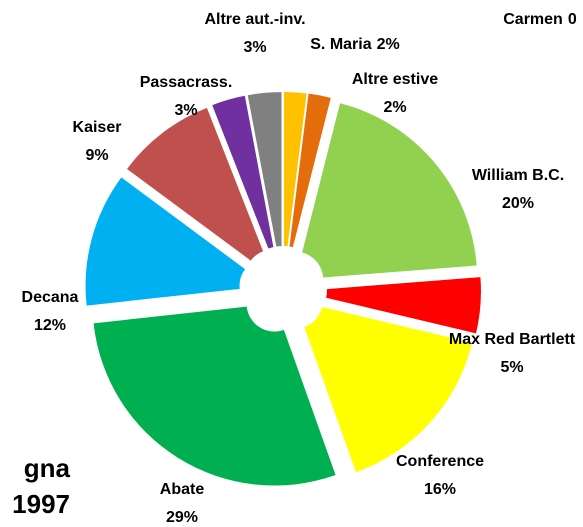 This screenshot has width=583, height=527. What do you see at coordinates (182, 503) in the screenshot?
I see `data-label: Abate 29%` at bounding box center [182, 503].